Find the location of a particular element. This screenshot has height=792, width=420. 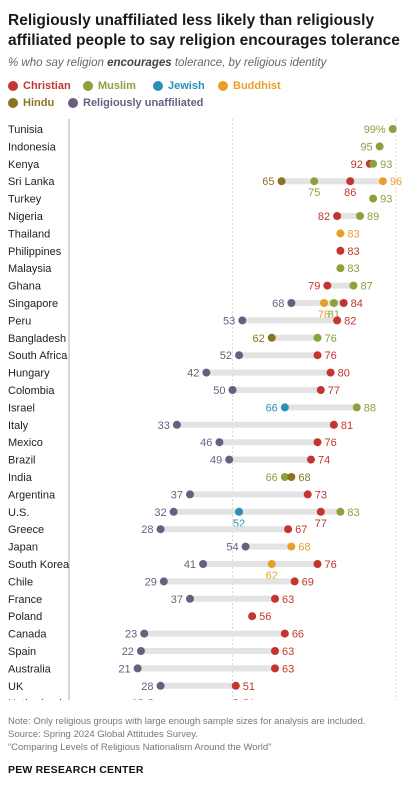

unaffiliated-dot-icon is located at coordinates (73, 103).